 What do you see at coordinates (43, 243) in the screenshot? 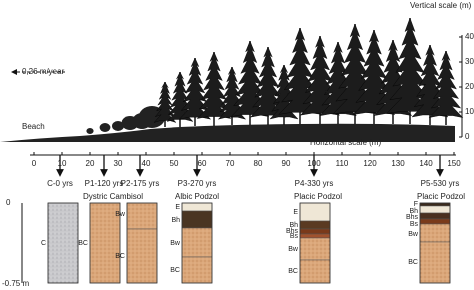
I see `horizon-label: C` at bounding box center [43, 243].